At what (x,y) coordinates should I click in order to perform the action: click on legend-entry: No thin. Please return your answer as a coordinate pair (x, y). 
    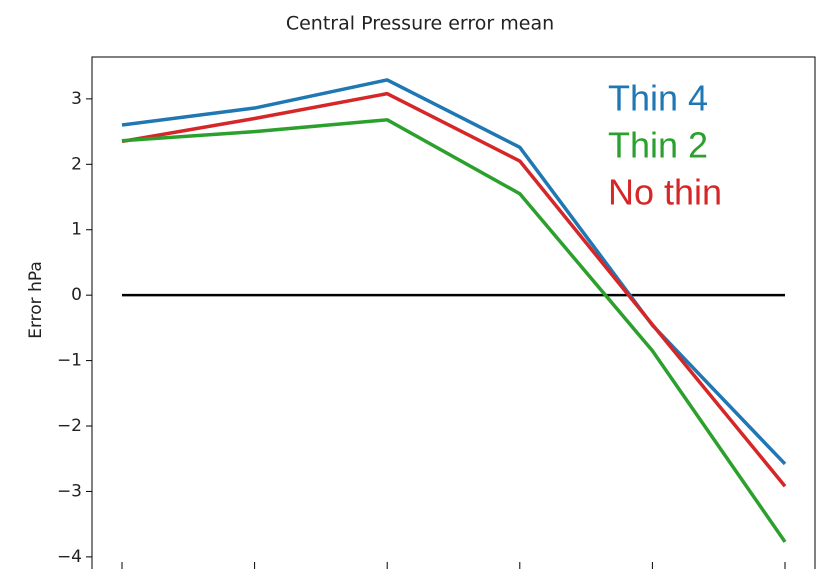
    Looking at the image, I should click on (665, 192).